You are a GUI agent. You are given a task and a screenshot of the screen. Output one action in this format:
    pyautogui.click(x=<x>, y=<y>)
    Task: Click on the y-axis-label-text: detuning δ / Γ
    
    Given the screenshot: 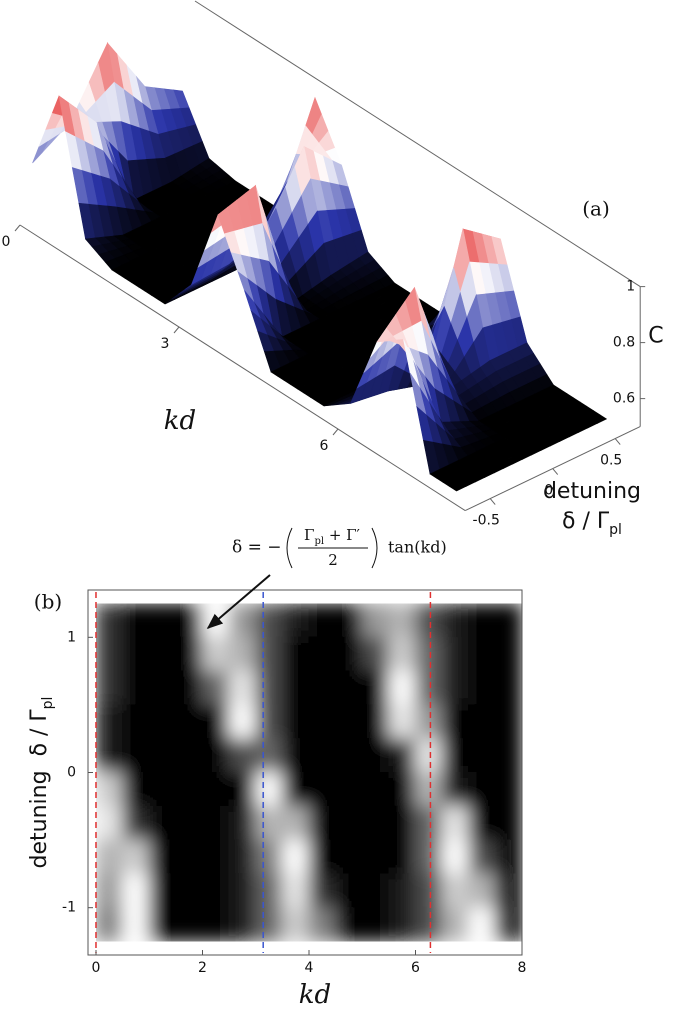 What is the action you would take?
    pyautogui.click(x=39, y=789)
    